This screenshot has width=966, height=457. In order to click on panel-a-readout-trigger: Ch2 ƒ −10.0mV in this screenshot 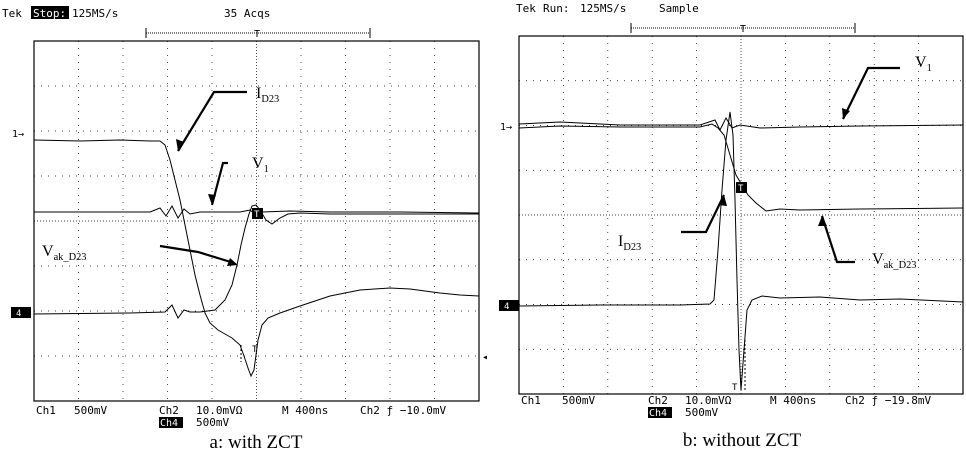, I will do `click(403, 410)`.